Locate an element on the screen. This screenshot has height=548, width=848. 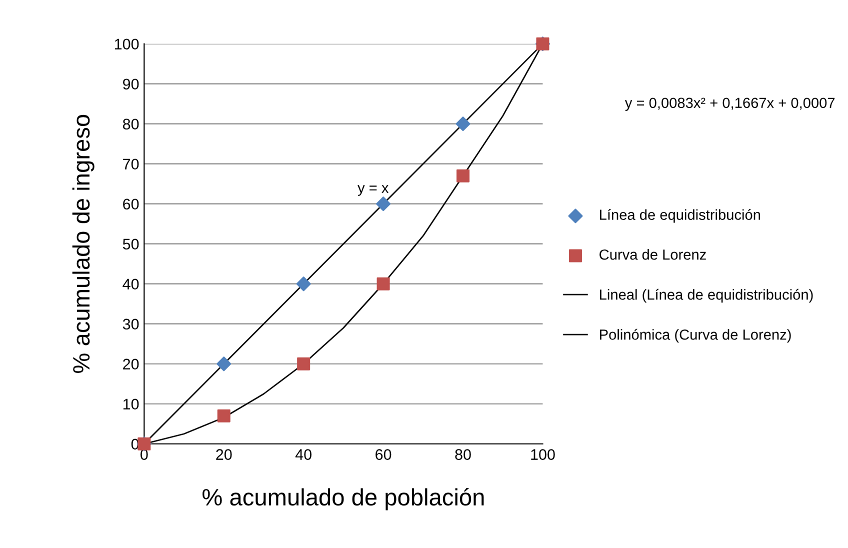
x-tick-label: 60 is located at coordinates (384, 454).